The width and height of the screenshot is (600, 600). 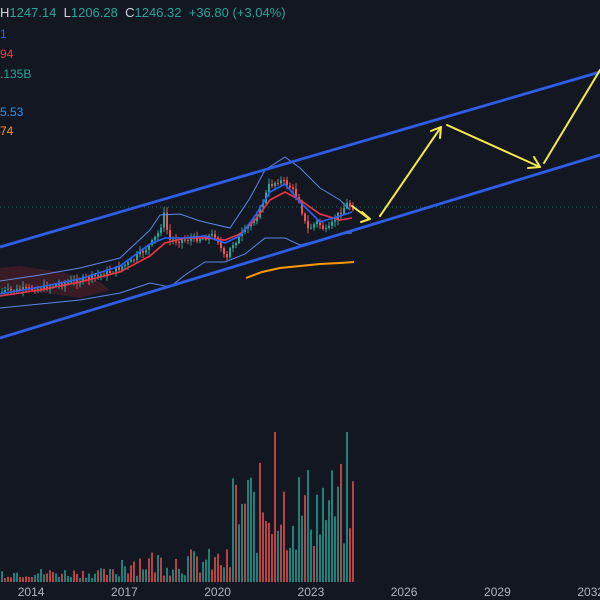 I want to click on x-tick-label: 2023, so click(x=311, y=592).